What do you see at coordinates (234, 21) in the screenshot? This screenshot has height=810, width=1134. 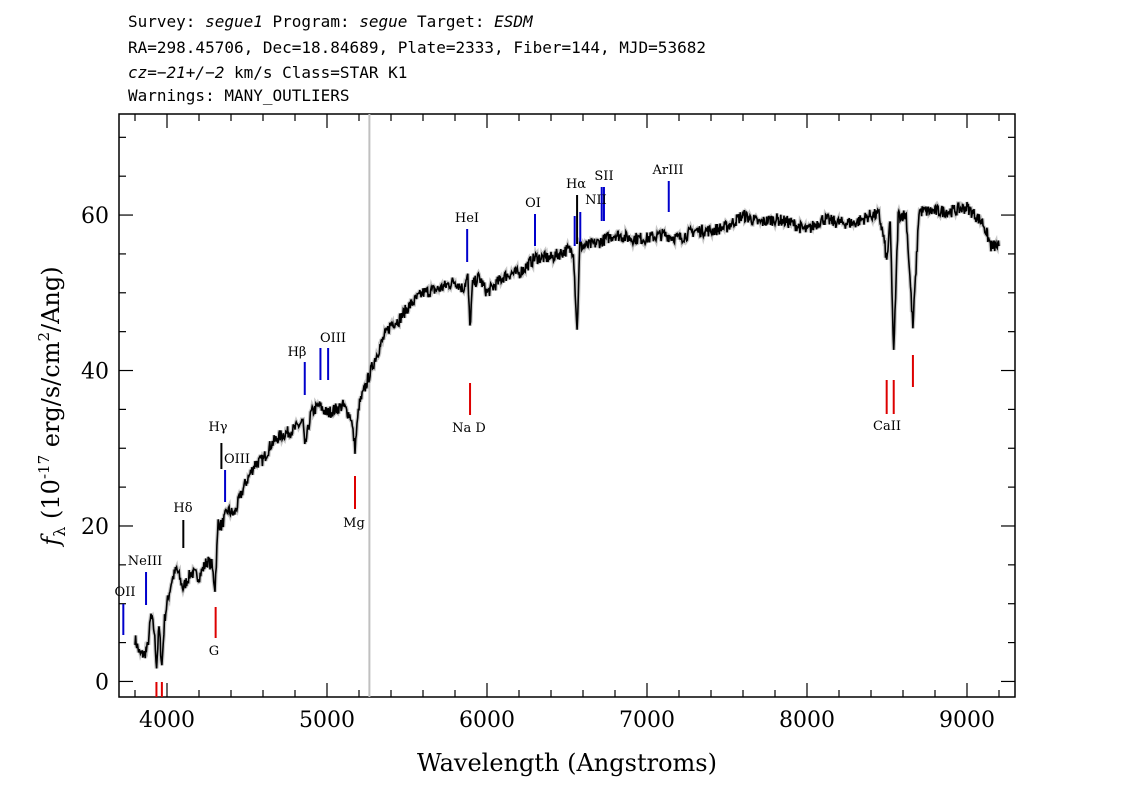 I see `survey-name: segue1` at bounding box center [234, 21].